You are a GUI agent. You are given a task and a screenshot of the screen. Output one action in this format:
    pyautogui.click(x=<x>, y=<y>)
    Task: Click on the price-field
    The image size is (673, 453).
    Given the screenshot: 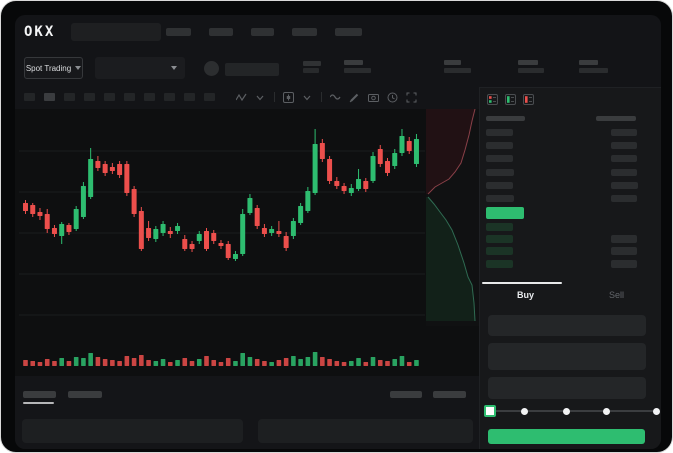 What is the action you would take?
    pyautogui.click(x=567, y=325)
    